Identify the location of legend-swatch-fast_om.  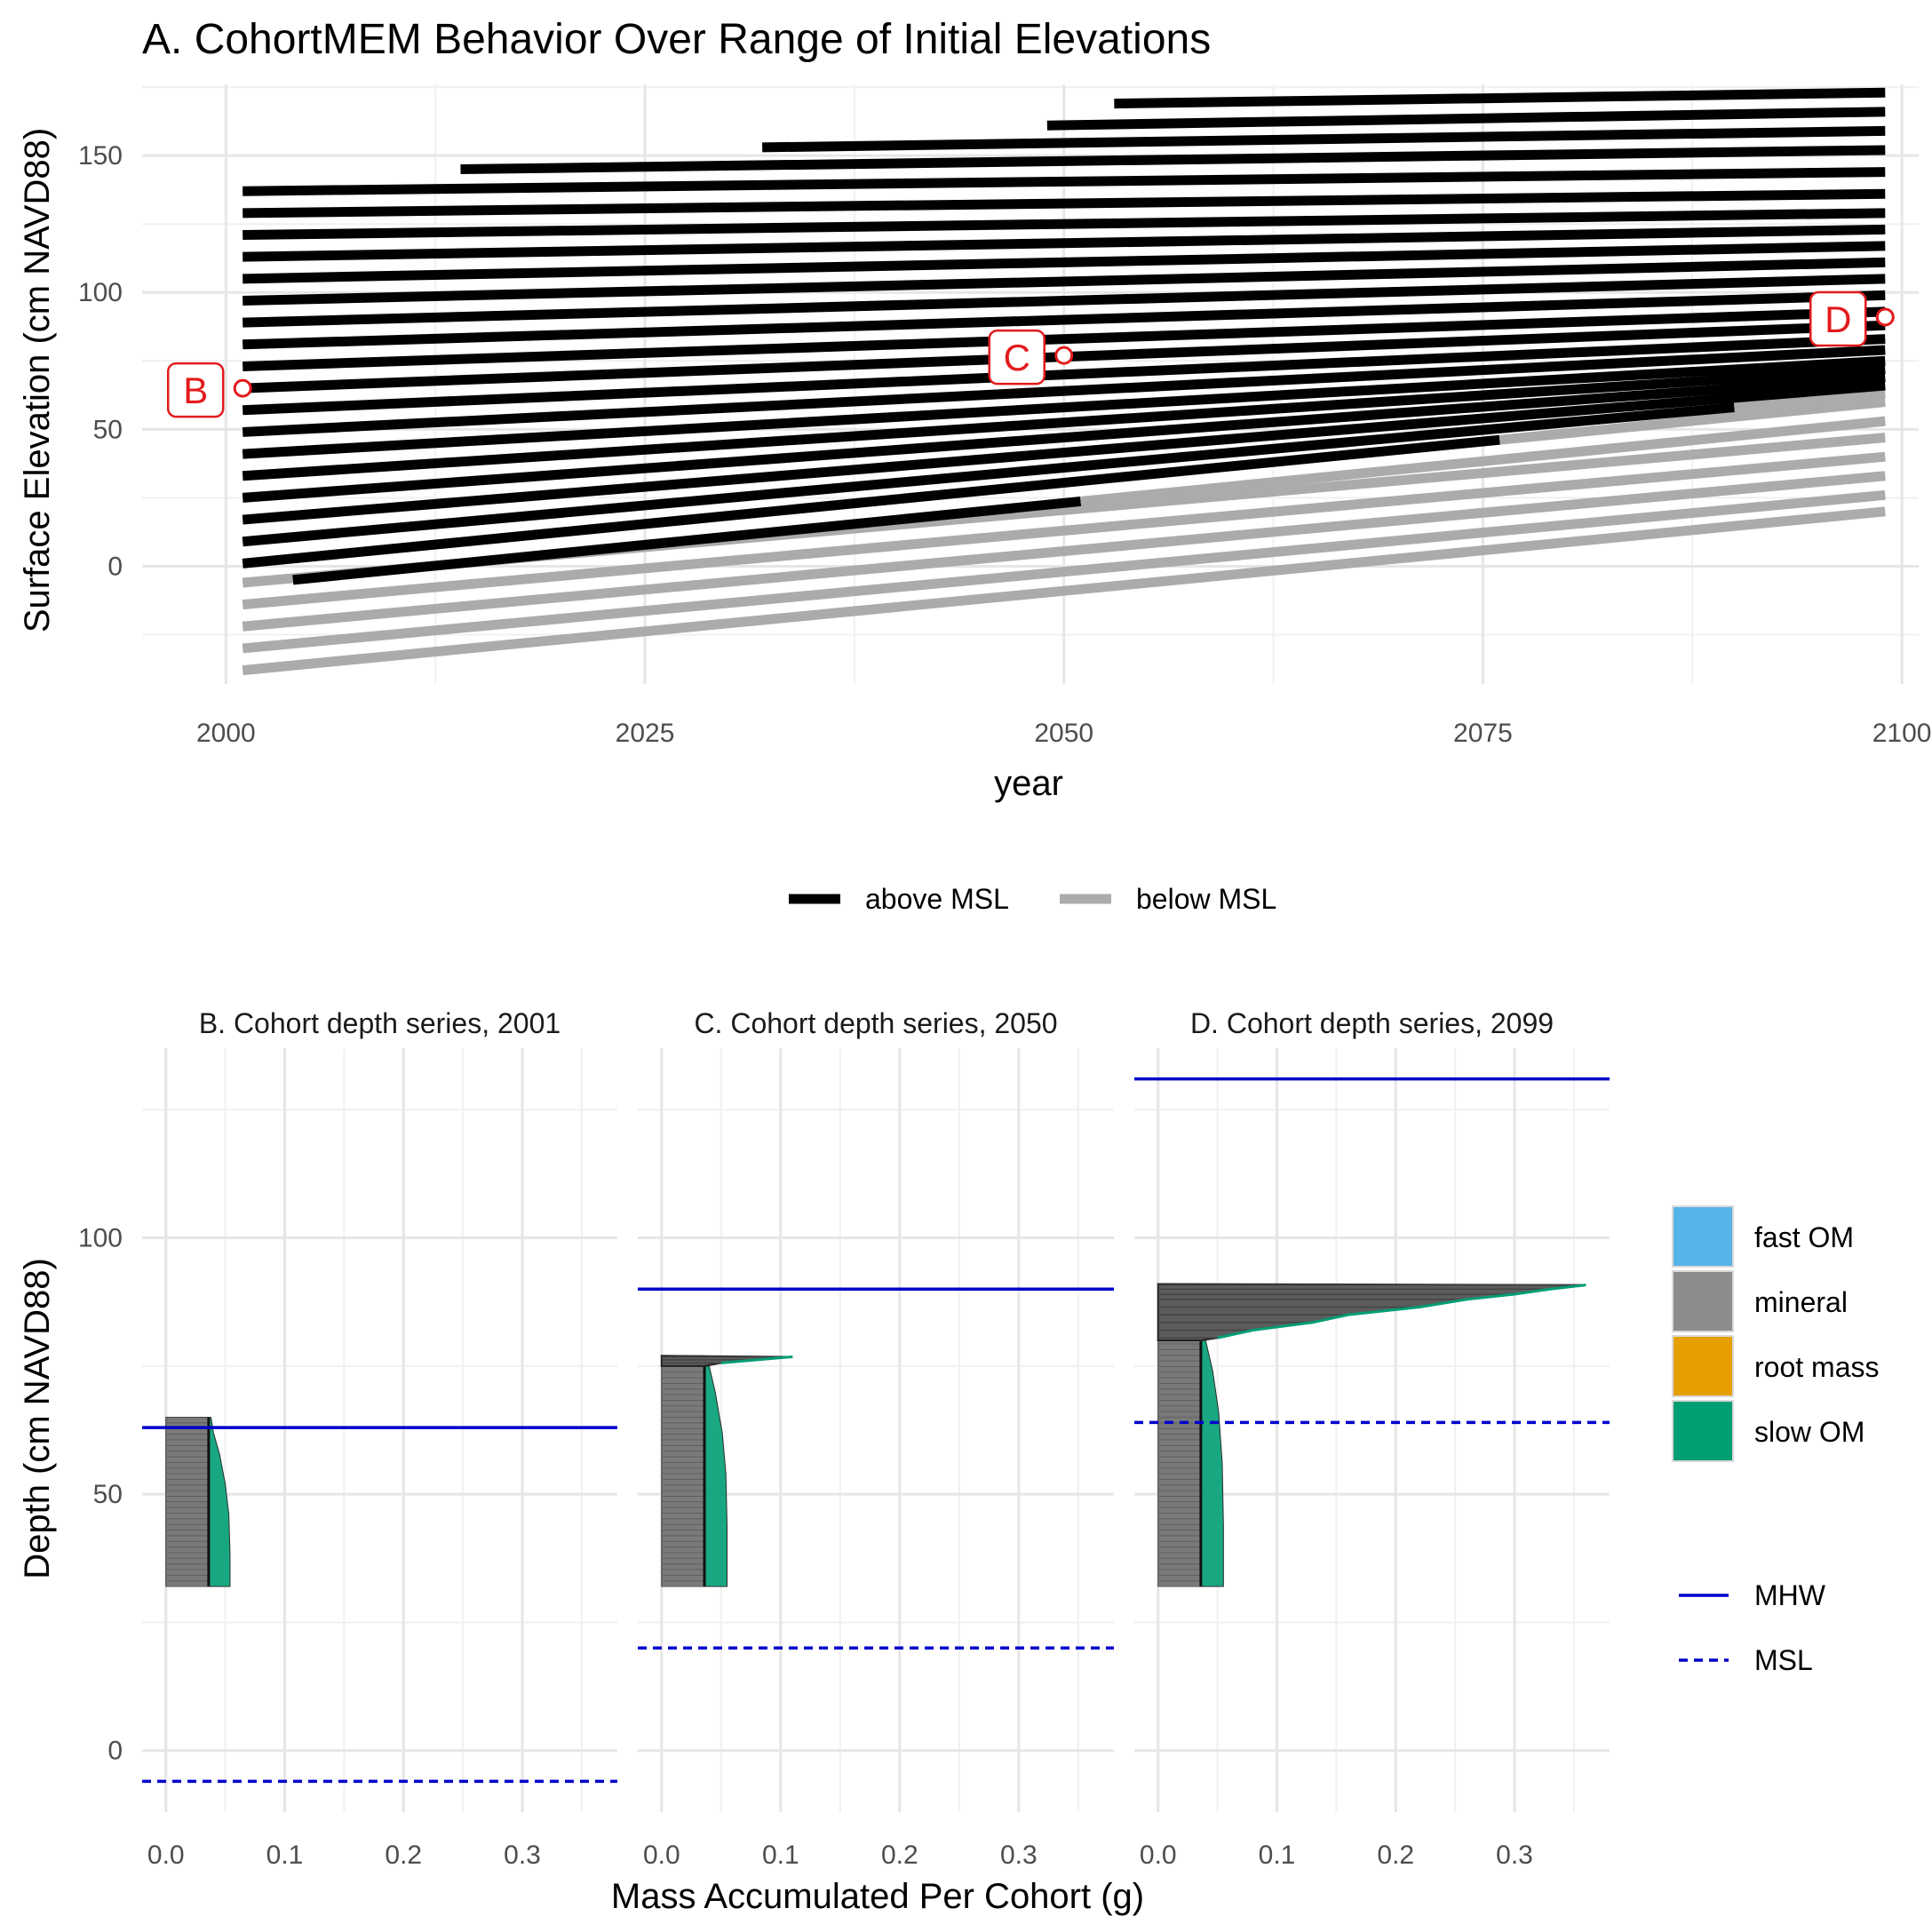
(1703, 1236).